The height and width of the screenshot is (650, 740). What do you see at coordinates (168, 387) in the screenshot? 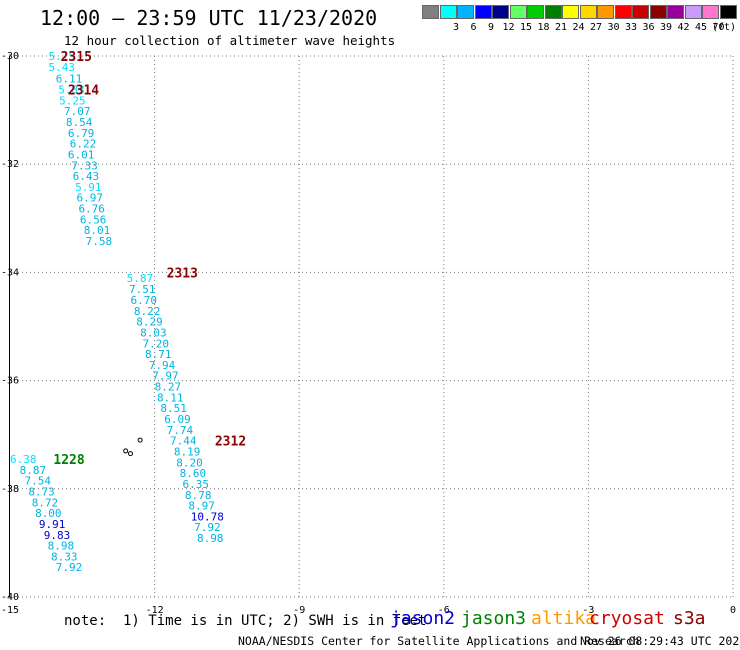
I see `wave-height-value: 8.27` at bounding box center [168, 387].